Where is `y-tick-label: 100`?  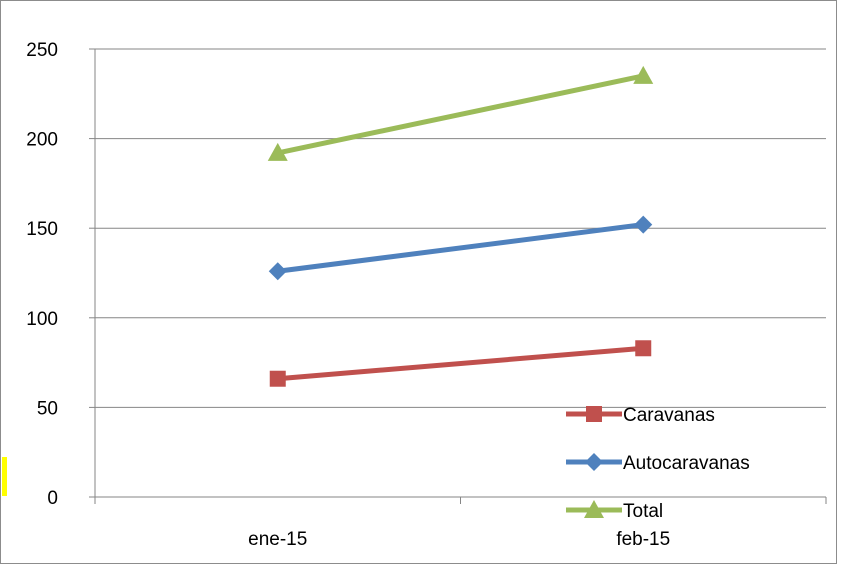
y-tick-label: 100 is located at coordinates (42, 319).